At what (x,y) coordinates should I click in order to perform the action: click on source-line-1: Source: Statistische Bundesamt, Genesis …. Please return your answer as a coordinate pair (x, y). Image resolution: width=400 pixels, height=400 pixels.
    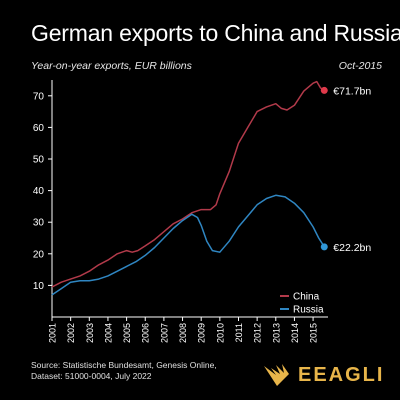
    Looking at the image, I should click on (124, 365).